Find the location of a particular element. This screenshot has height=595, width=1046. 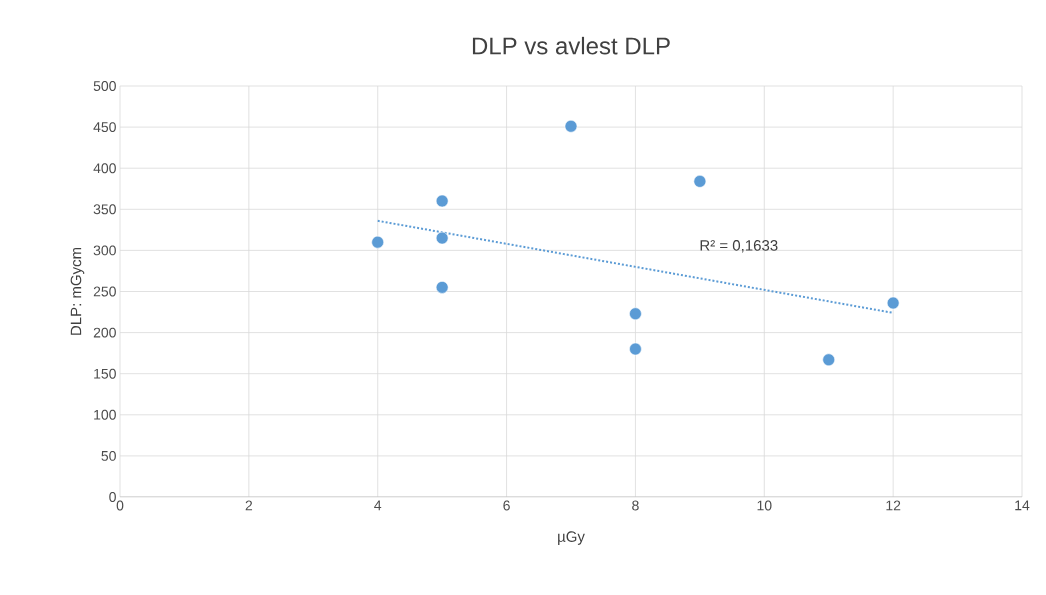

y-tick-label: 400 is located at coordinates (104, 168).